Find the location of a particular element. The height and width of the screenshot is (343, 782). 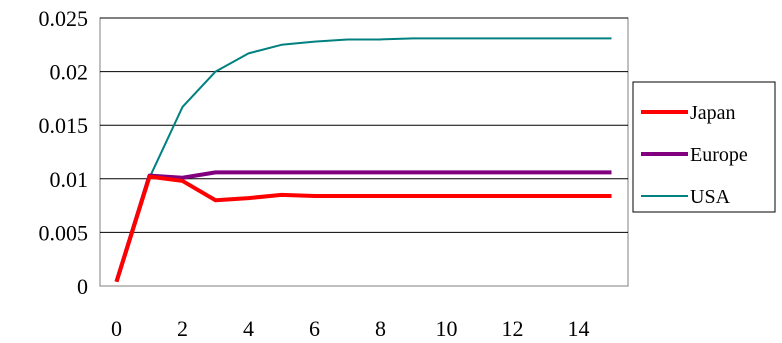

x-tick-label: 8 is located at coordinates (380, 328).